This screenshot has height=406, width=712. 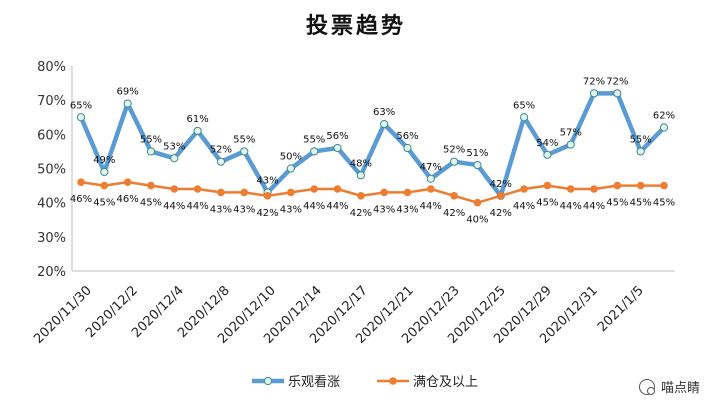 What do you see at coordinates (81, 199) in the screenshot?
I see `data-label: 46%` at bounding box center [81, 199].